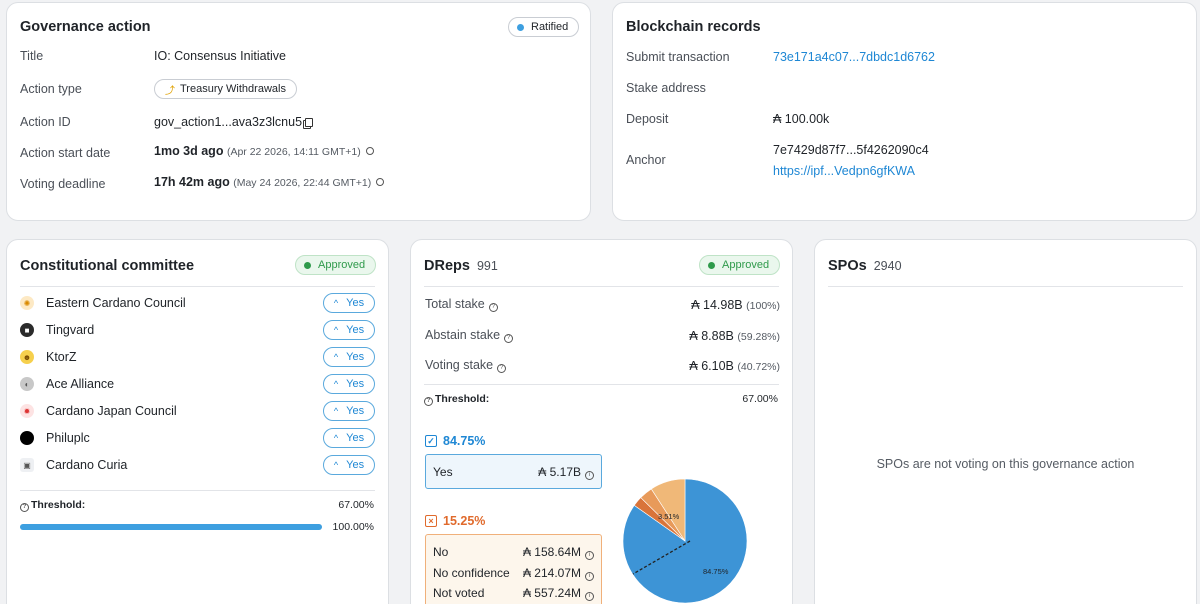 This screenshot has width=1200, height=604. What do you see at coordinates (80, 384) in the screenshot?
I see `member-name: Ace Alliance` at bounding box center [80, 384].